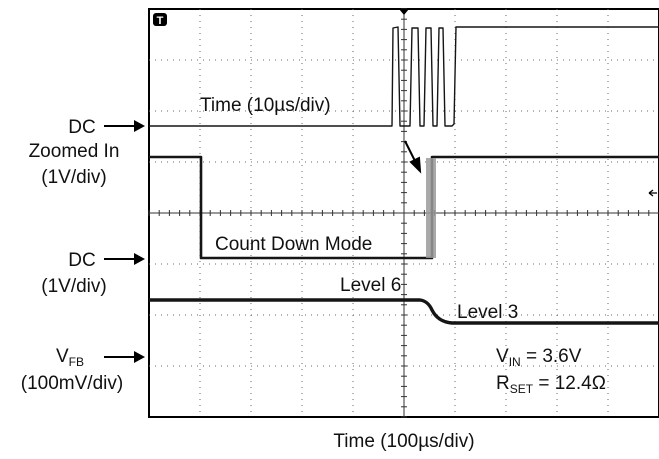  Describe the element at coordinates (265, 105) in the screenshot. I see `zoom-time-scale: Time (10µs/div)` at that location.